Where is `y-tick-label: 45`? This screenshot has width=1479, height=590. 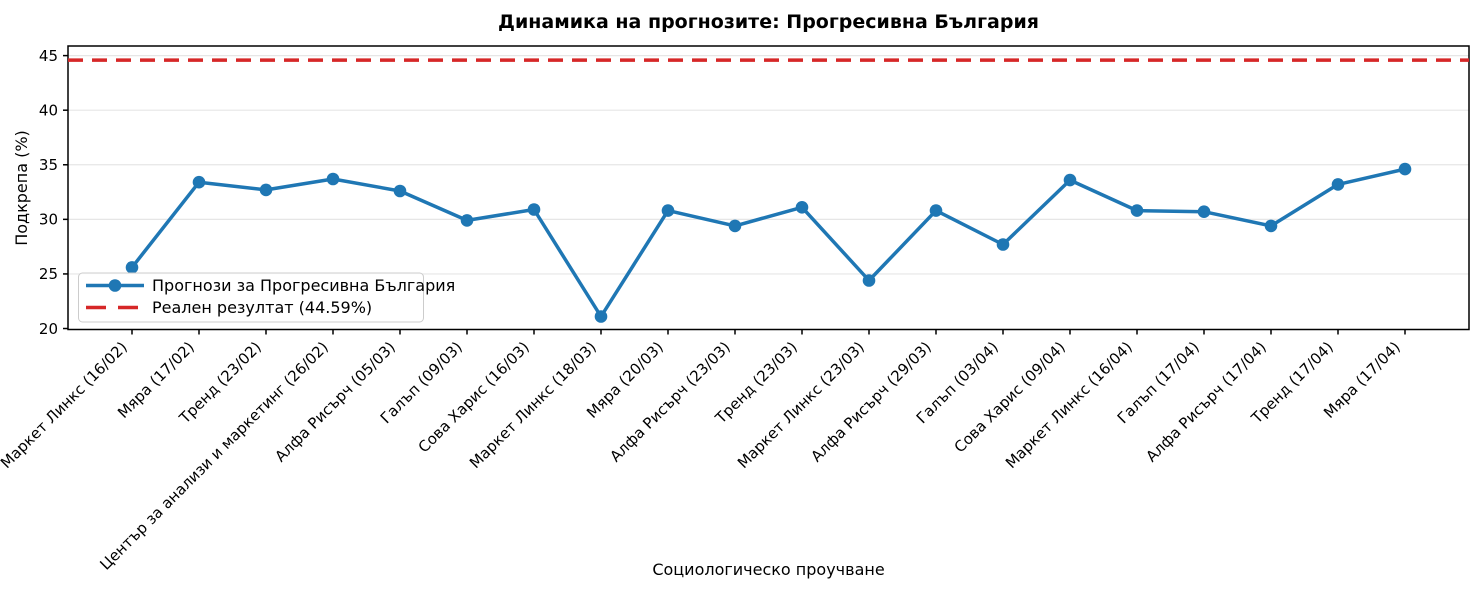
y-tick-label: 45 is located at coordinates (48, 56).